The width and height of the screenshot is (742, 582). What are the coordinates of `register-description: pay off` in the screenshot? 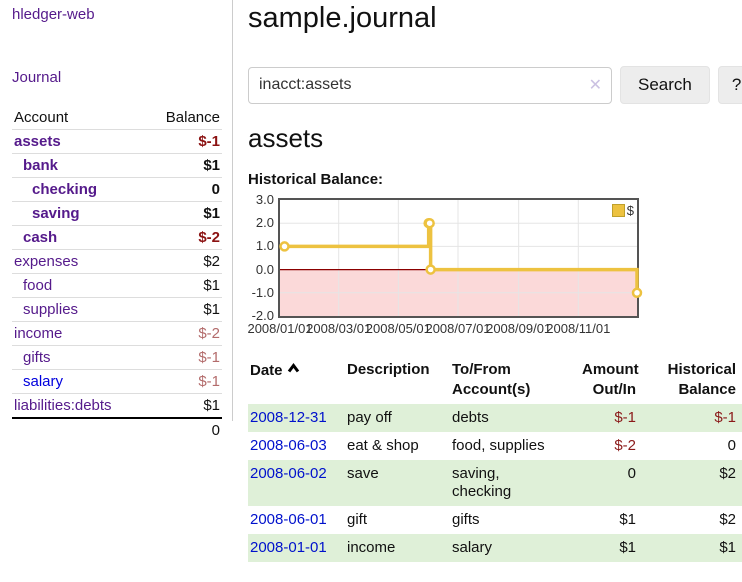 It's located at (369, 417).